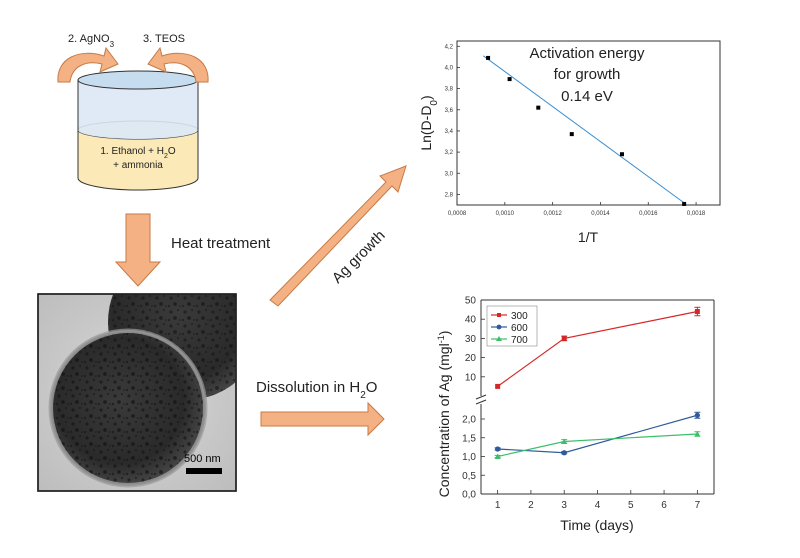 The height and width of the screenshot is (558, 800). I want to click on step1-label-line2: + ammonia, so click(138, 165).